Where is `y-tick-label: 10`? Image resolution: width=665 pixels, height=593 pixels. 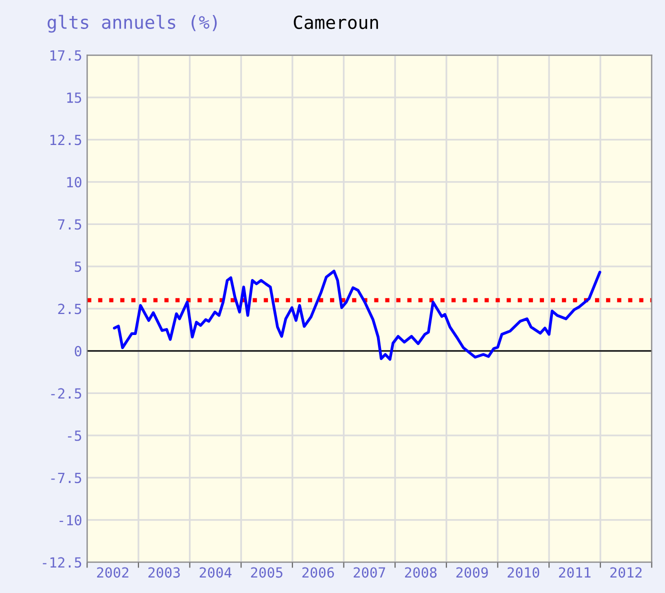
y-tick-label: 10 is located at coordinates (74, 182).